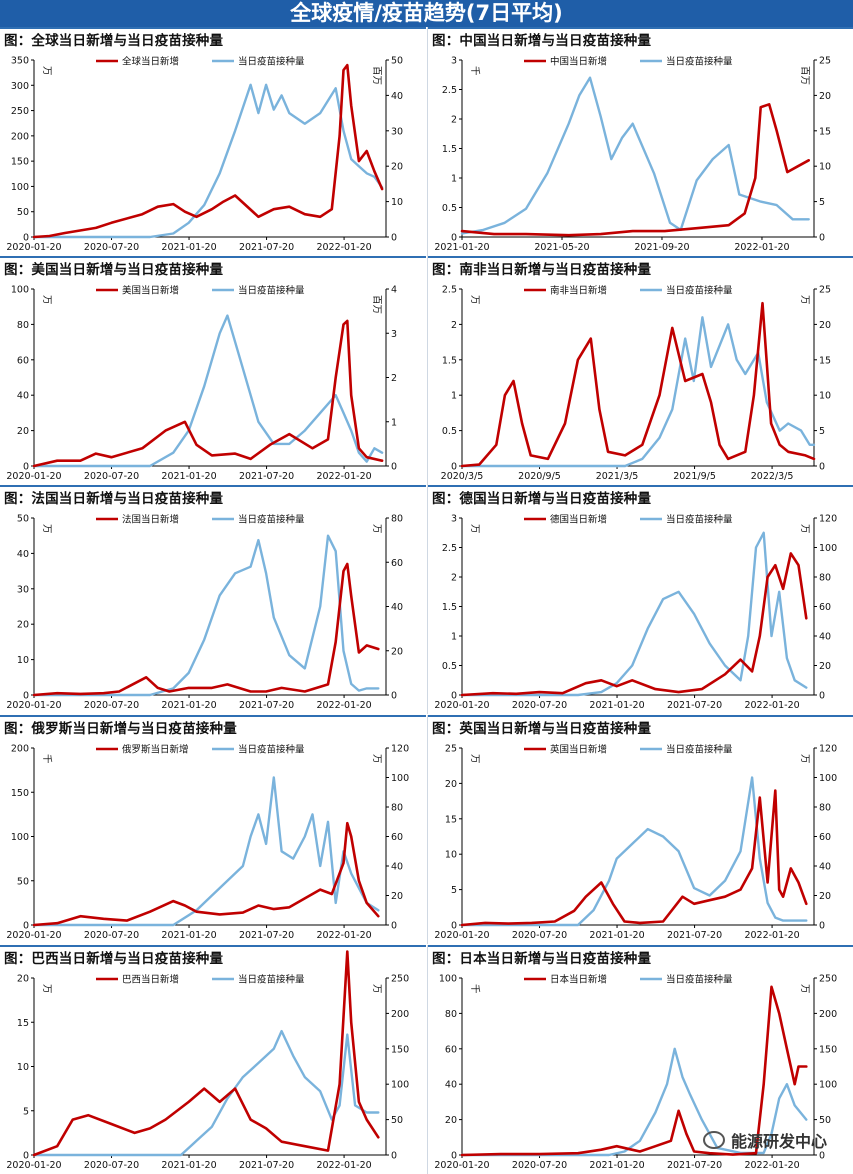  Describe the element at coordinates (825, 61) in the screenshot. I see `y-tick-label-right: 25` at that location.